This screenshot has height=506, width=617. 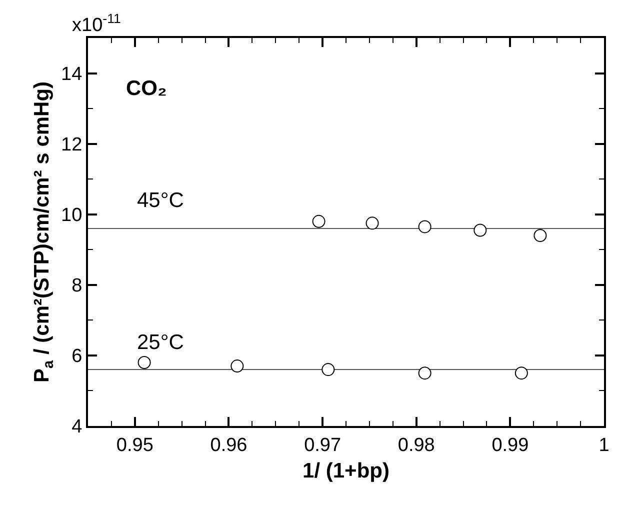 What do you see at coordinates (146, 88) in the screenshot?
I see `annotation: CO₂` at bounding box center [146, 88].